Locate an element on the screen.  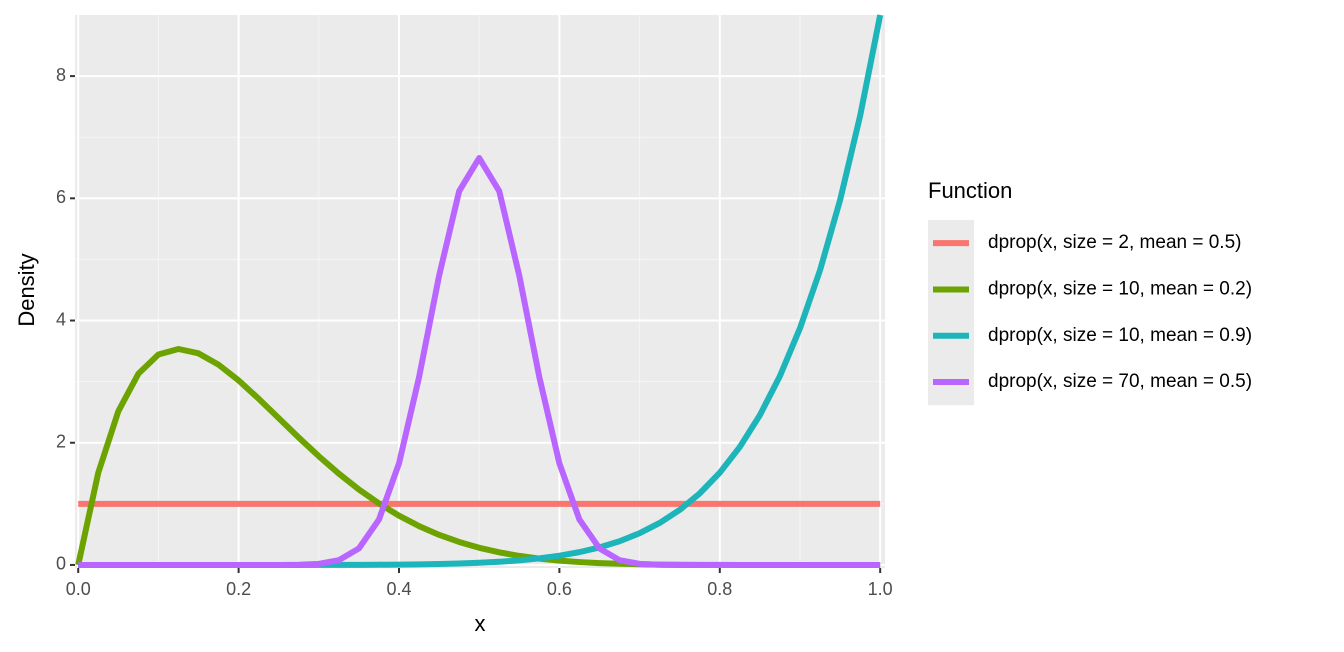
legend-key-background is located at coordinates (951, 313).